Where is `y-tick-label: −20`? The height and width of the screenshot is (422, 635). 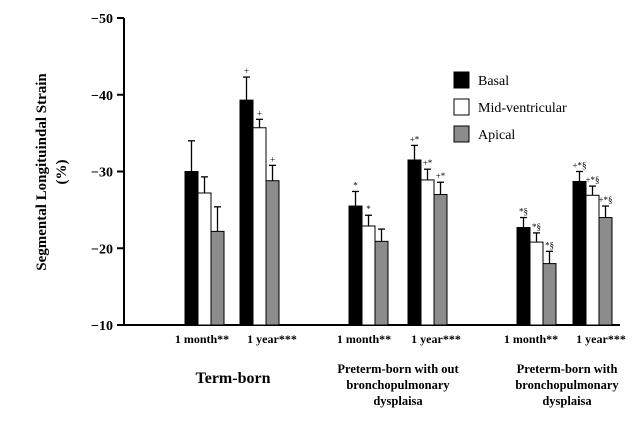 y-tick-label: −20 is located at coordinates (102, 249).